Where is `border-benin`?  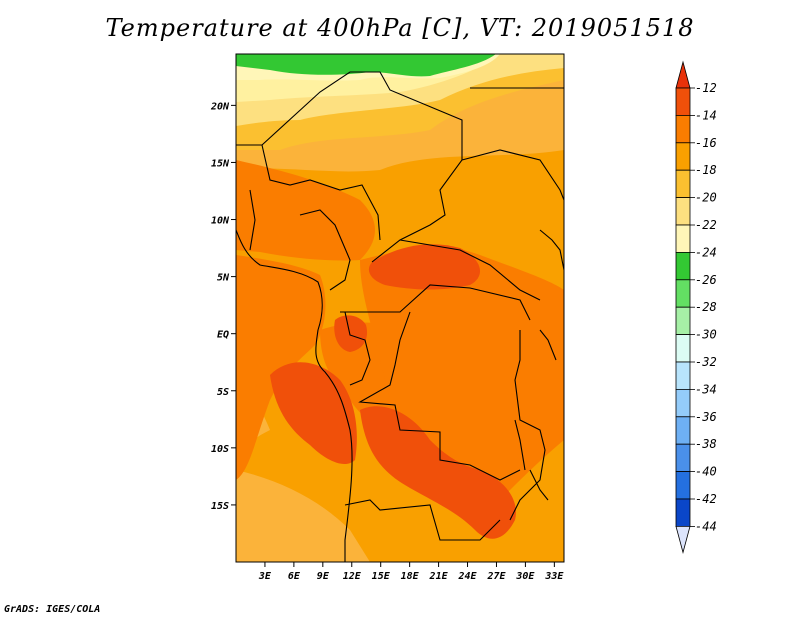 border-benin is located at coordinates (252, 220).